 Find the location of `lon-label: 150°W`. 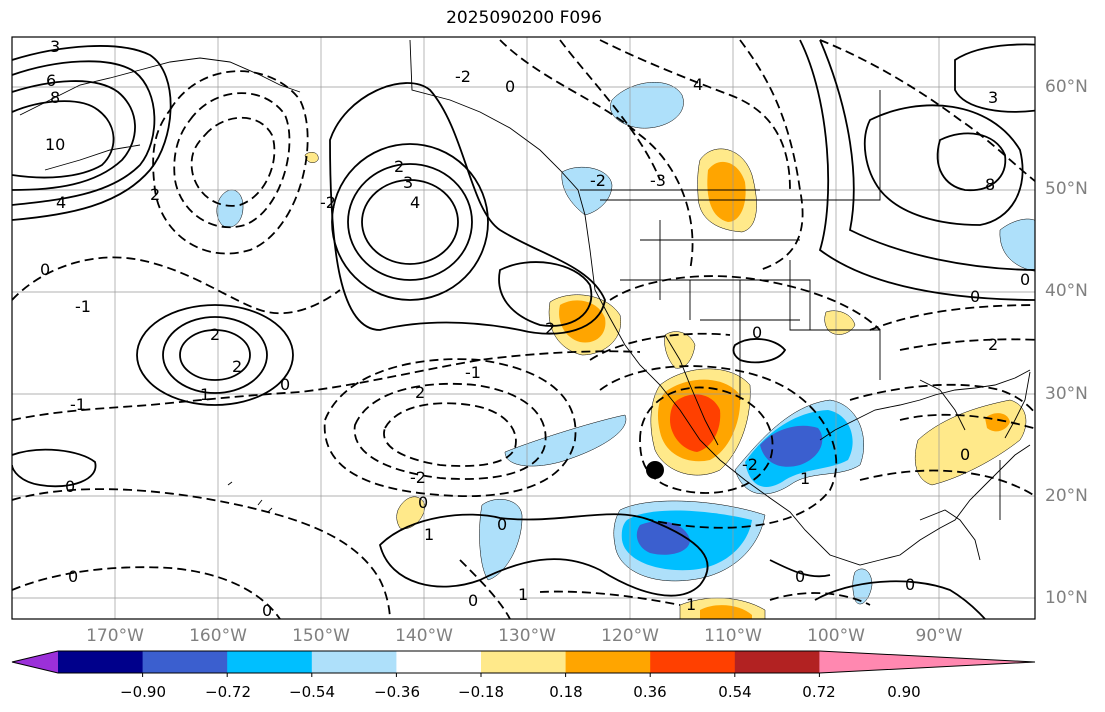

lon-label: 150°W is located at coordinates (321, 636).